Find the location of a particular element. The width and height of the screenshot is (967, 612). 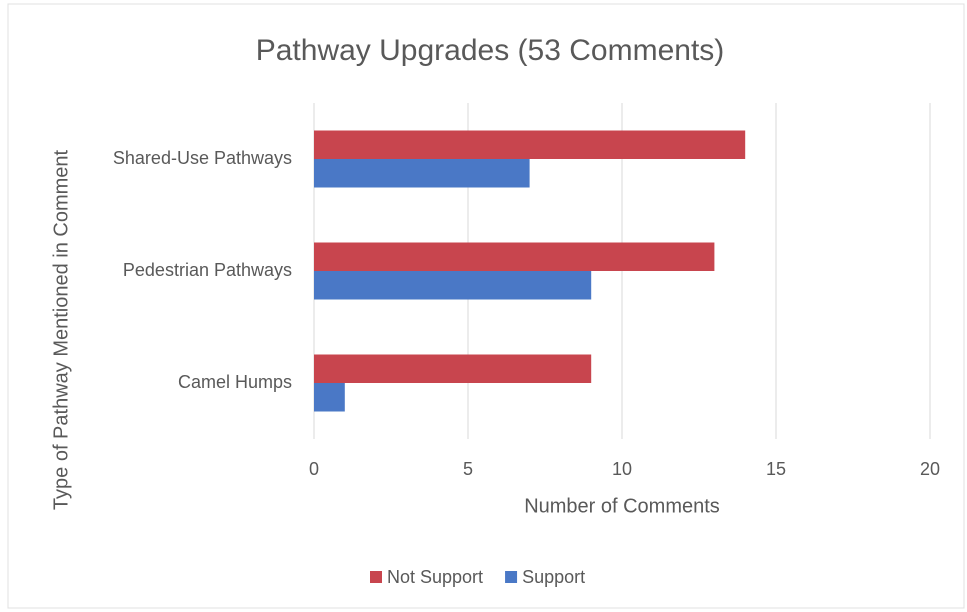

y-tick-label: Shared-Use Pathways is located at coordinates (202, 158).